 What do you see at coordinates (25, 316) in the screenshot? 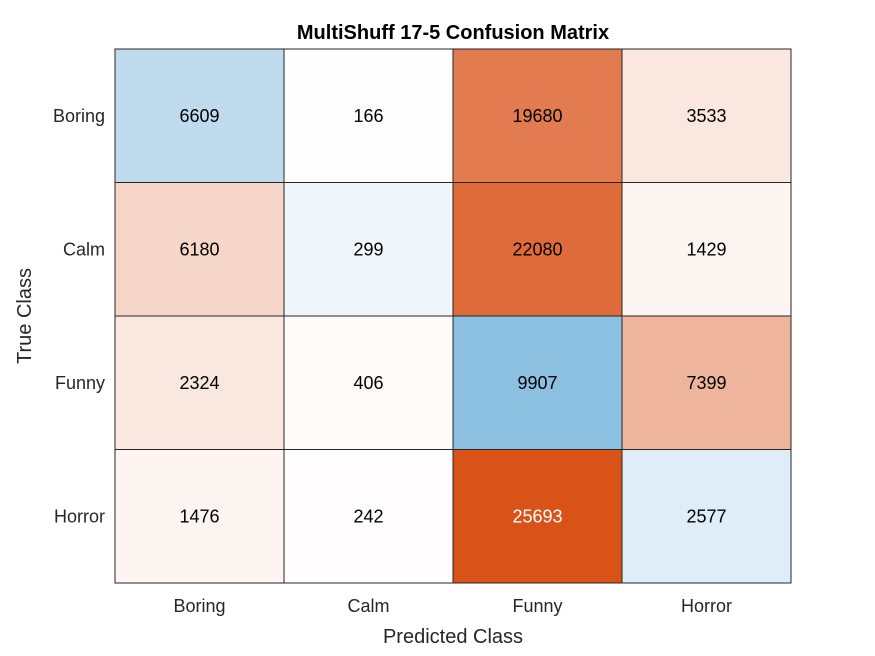
I see `y-axis-label: True Class` at bounding box center [25, 316].